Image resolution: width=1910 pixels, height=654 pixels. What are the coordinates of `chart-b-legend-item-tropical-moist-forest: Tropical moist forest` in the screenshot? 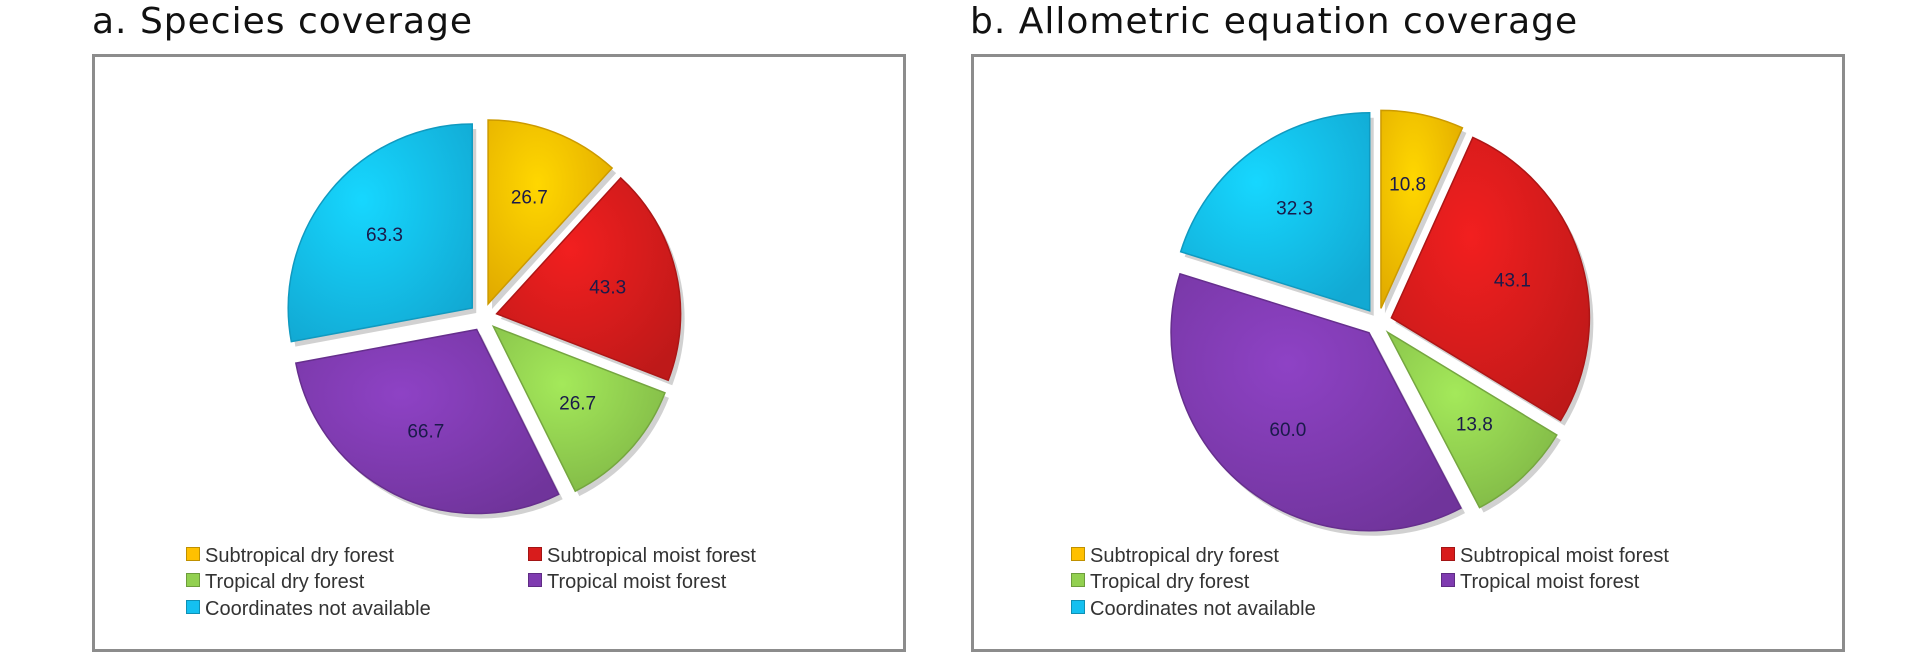 It's located at (1540, 582).